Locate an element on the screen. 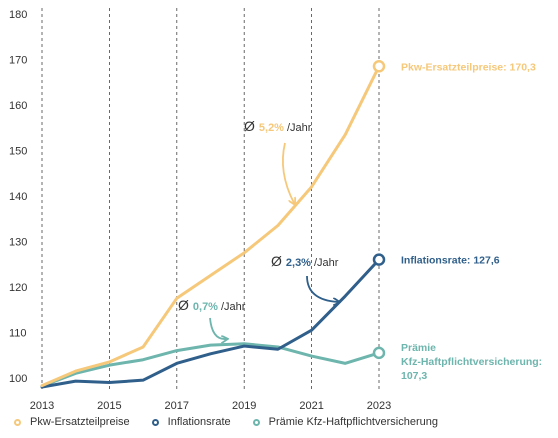 This screenshot has width=558, height=438. legend-item: Prämie Kfz-Haftpflichtversicherung is located at coordinates (345, 422).